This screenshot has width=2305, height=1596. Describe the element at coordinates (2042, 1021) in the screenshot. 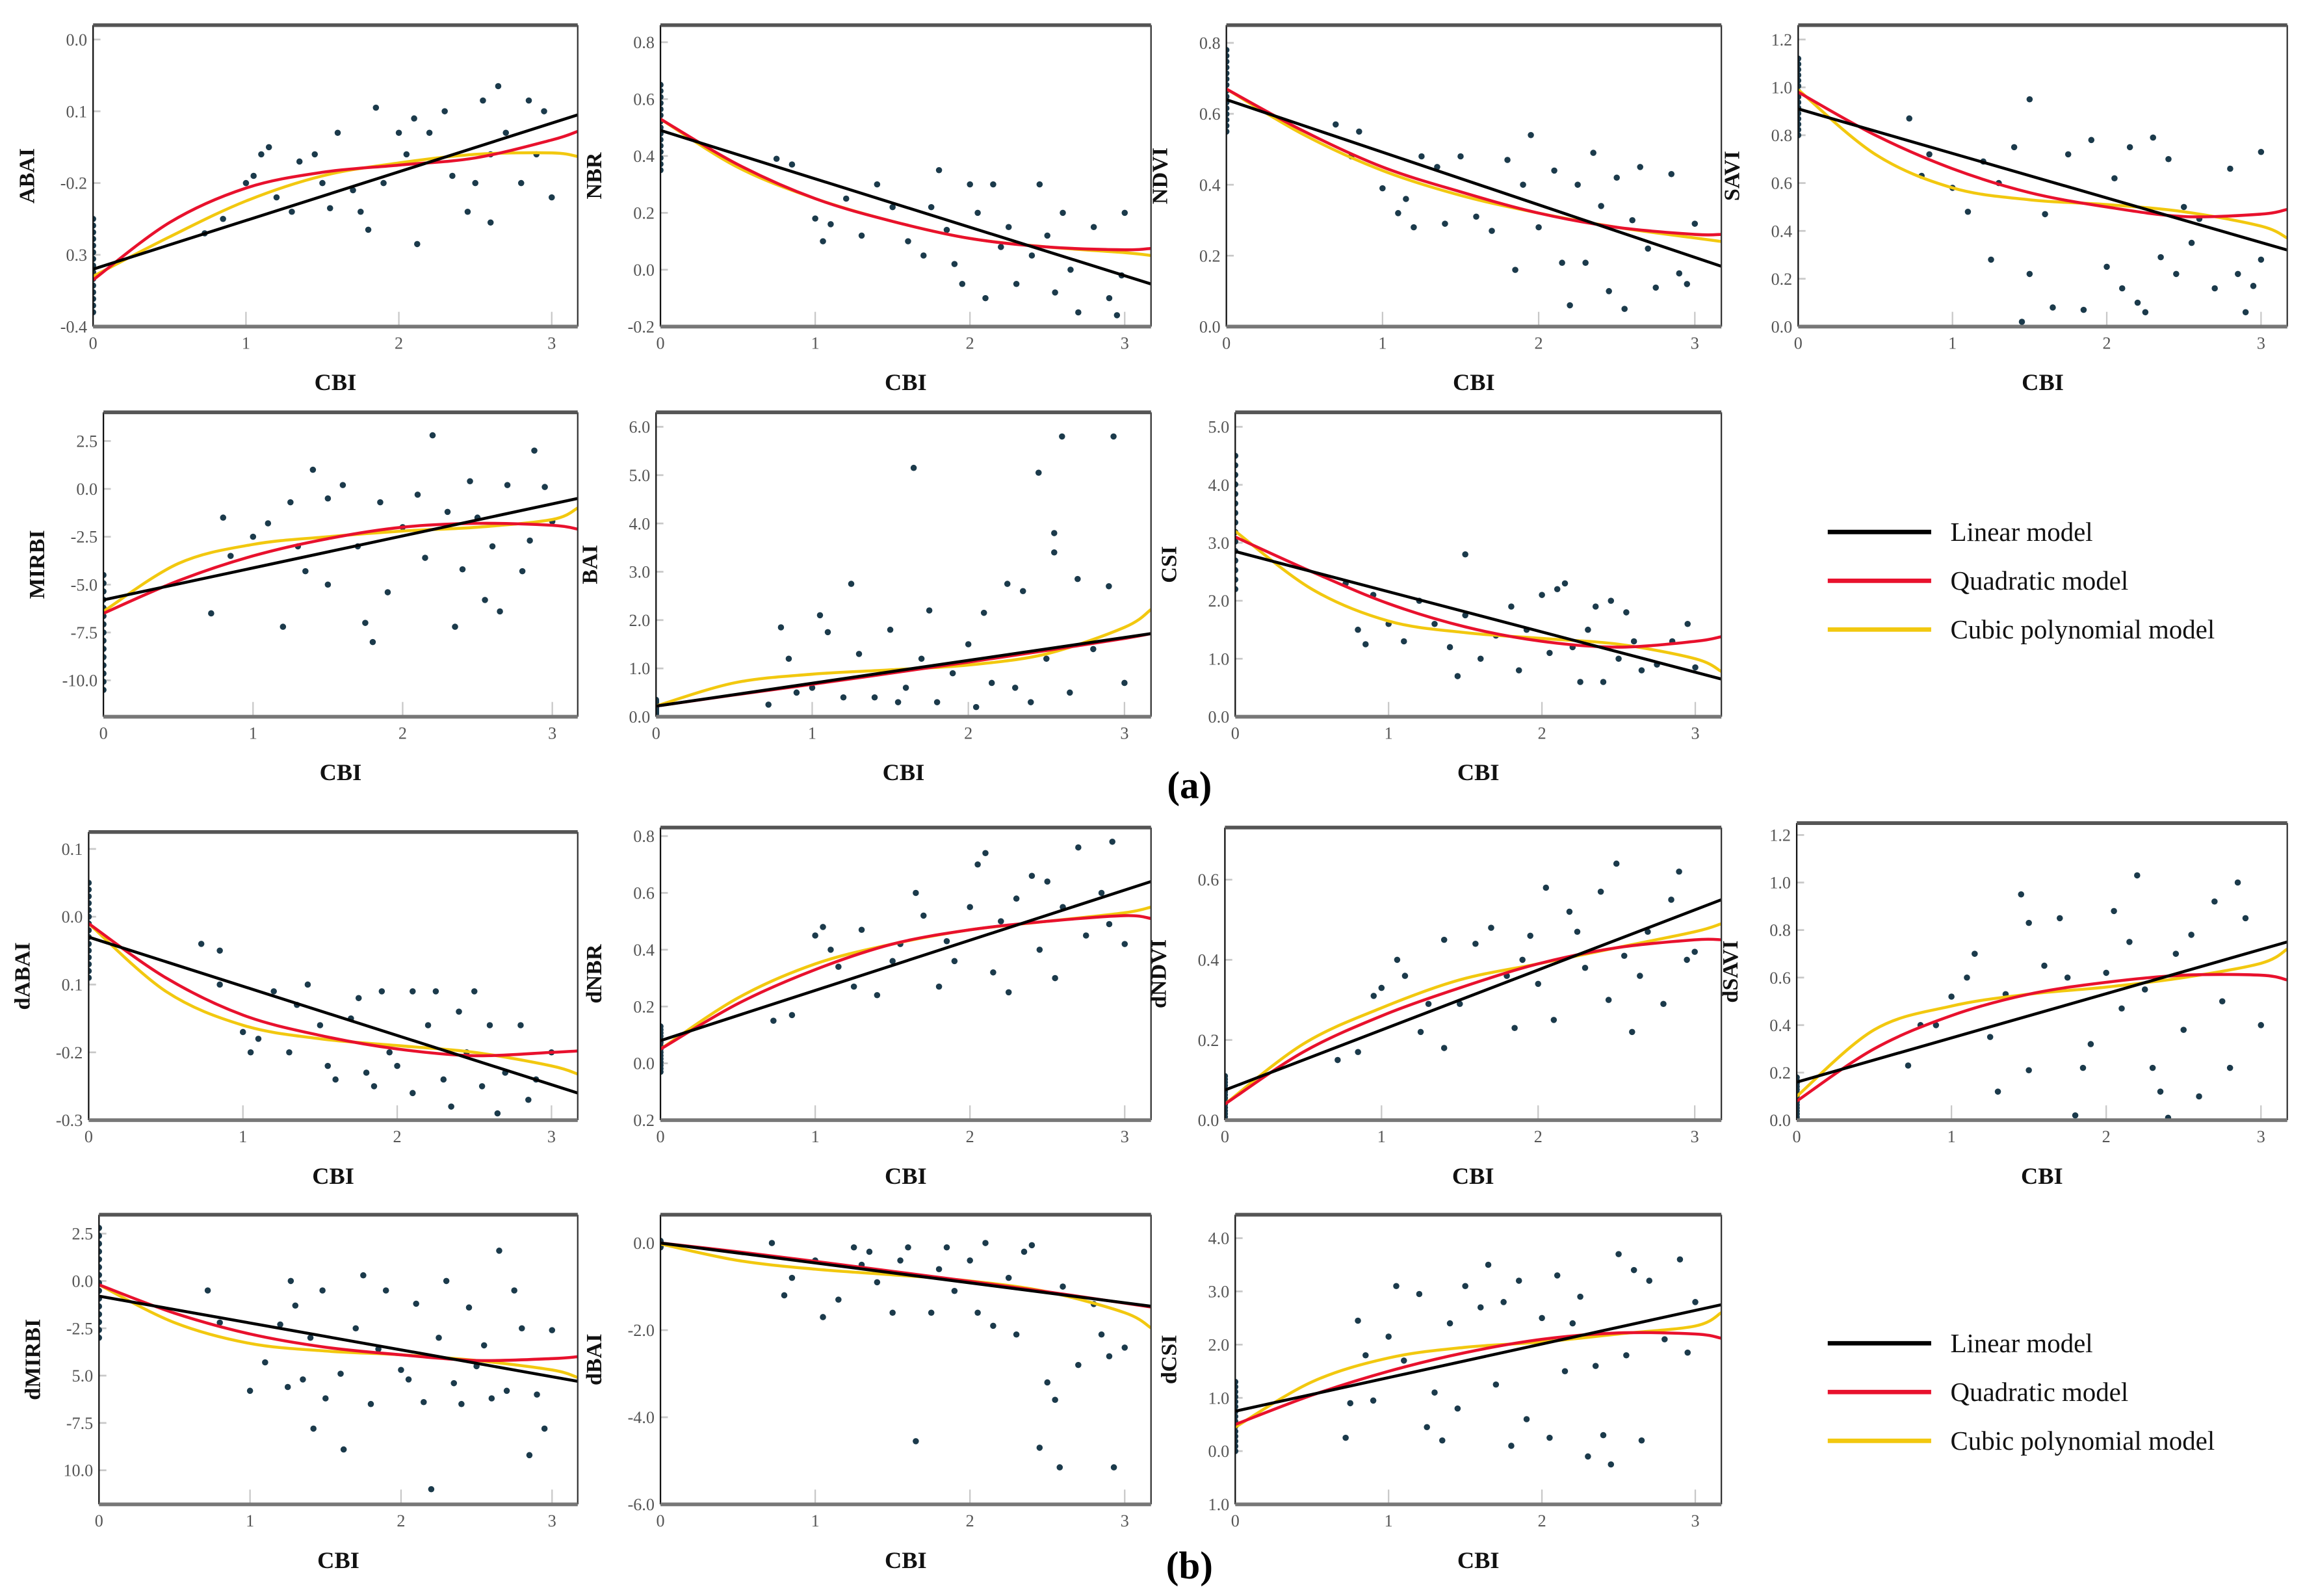

I see `fit-curves` at that location.